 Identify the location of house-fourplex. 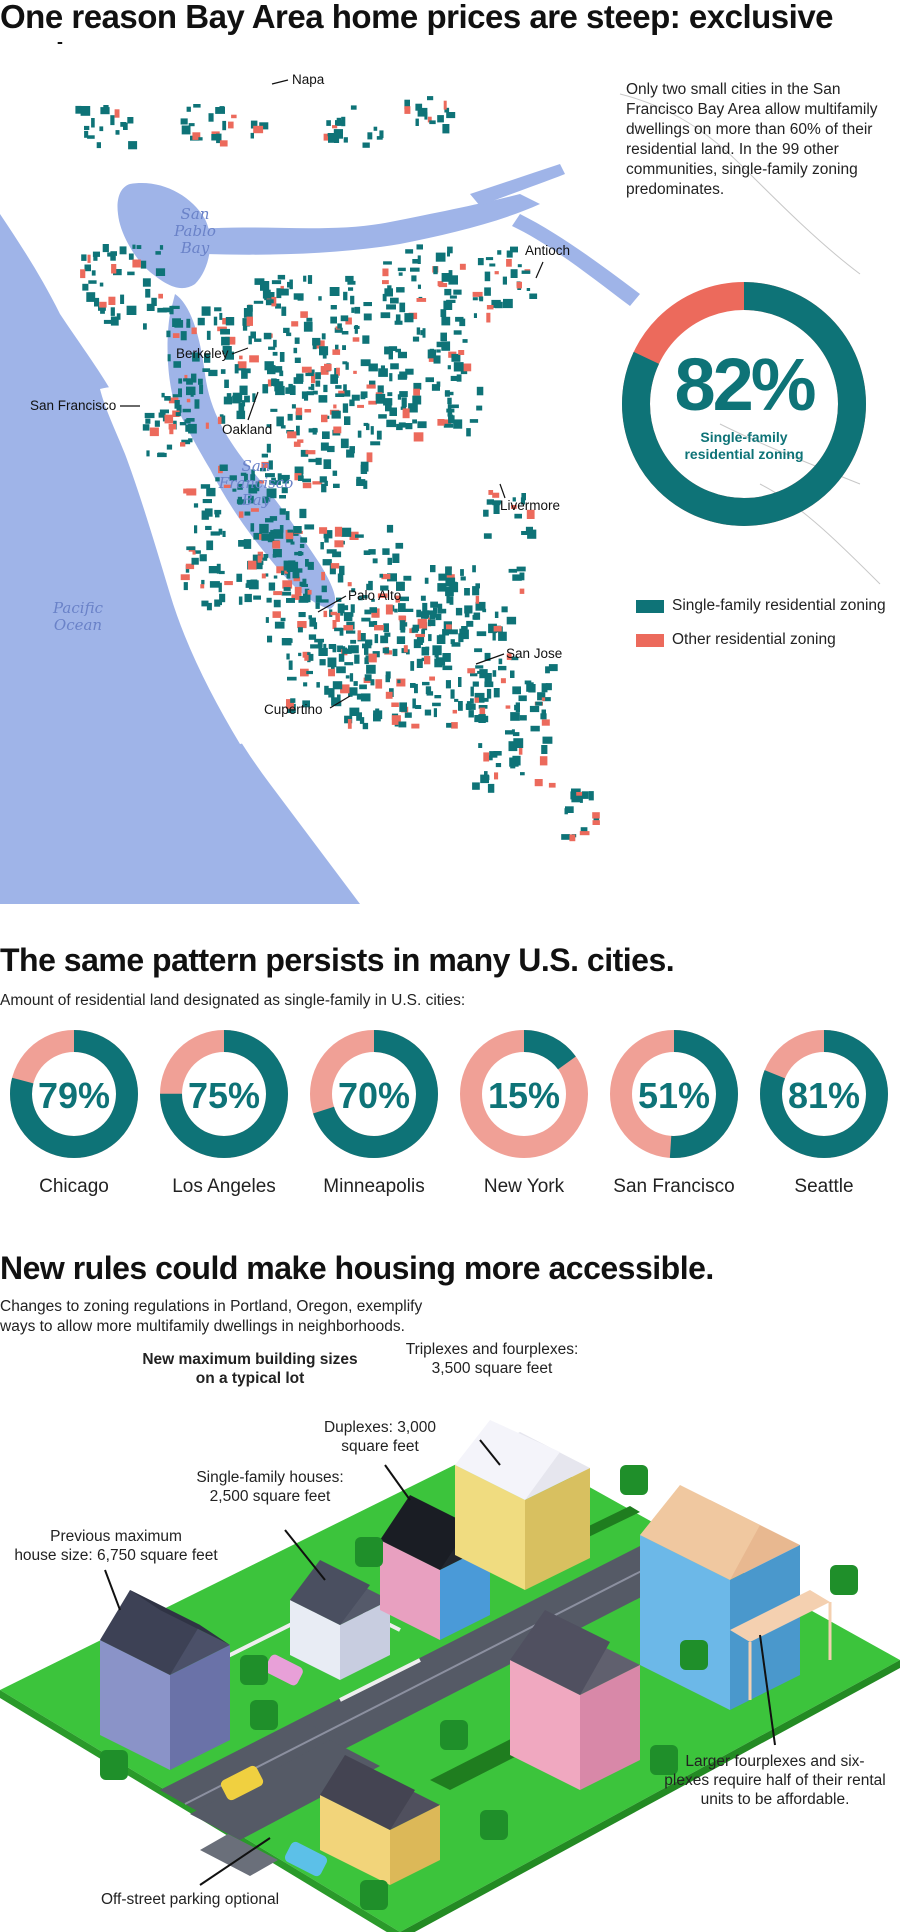
(575, 1700).